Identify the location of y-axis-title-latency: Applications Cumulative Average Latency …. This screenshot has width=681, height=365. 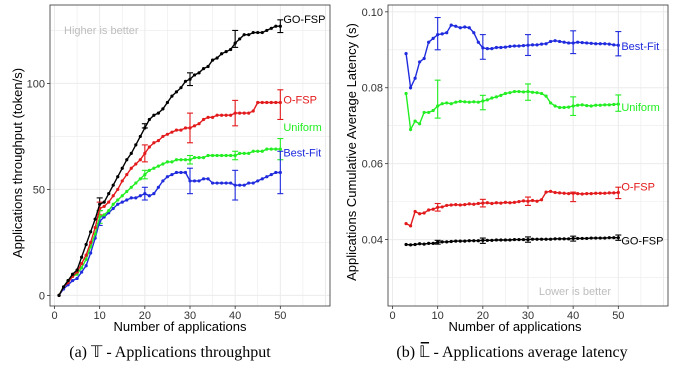
(351, 152).